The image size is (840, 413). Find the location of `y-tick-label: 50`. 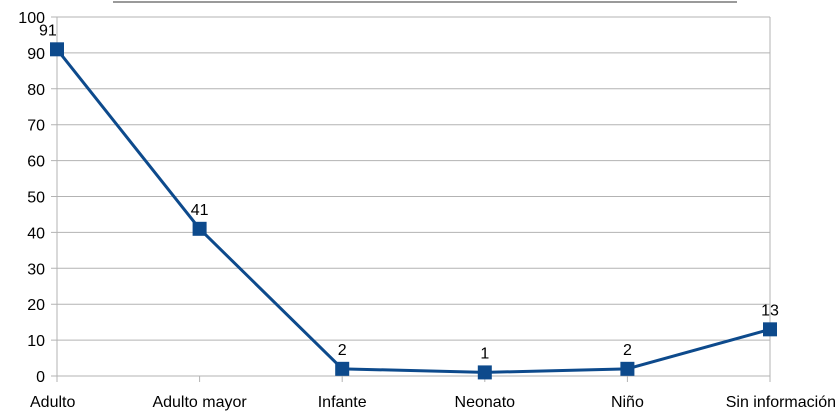

y-tick-label: 50 is located at coordinates (36, 198).